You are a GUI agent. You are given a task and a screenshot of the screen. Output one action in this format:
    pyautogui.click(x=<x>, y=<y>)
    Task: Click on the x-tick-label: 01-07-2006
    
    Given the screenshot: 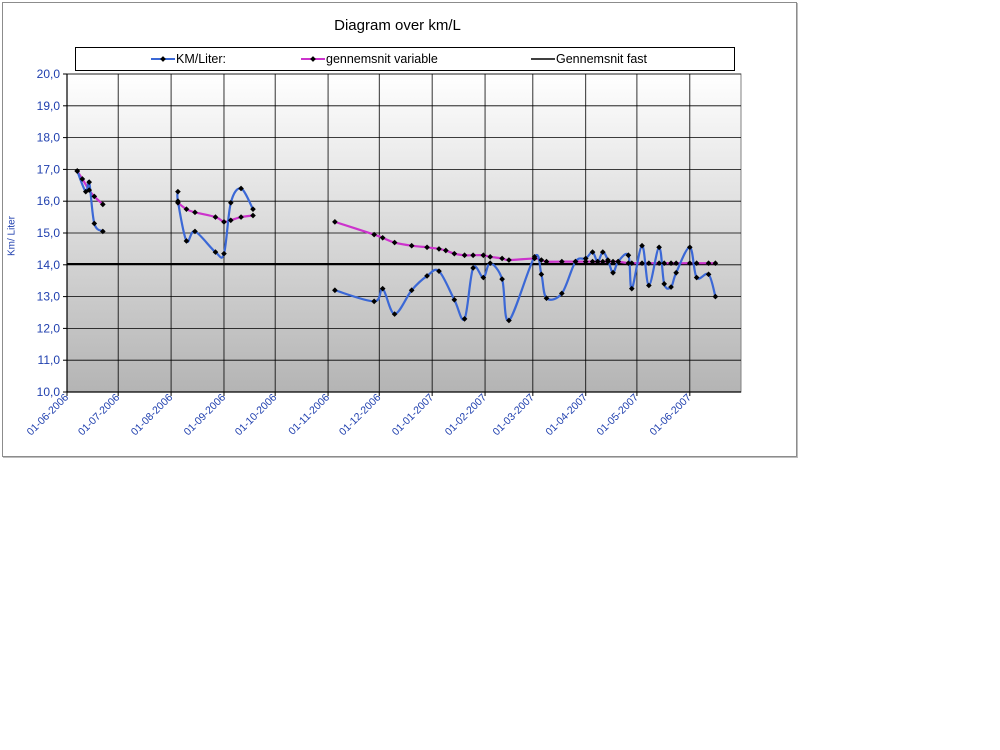 What is the action you would take?
    pyautogui.click(x=99, y=415)
    